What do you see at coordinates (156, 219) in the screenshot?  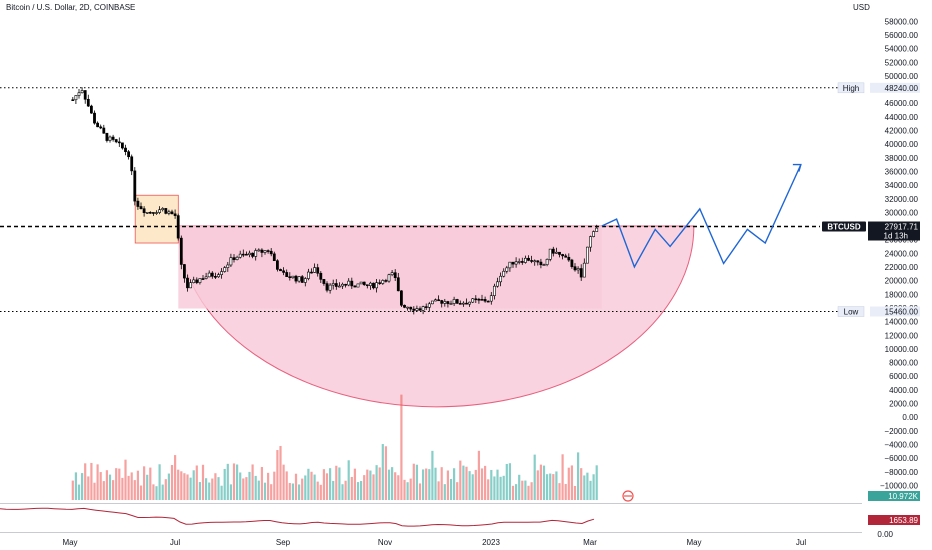 I see `consolidation-box` at bounding box center [156, 219].